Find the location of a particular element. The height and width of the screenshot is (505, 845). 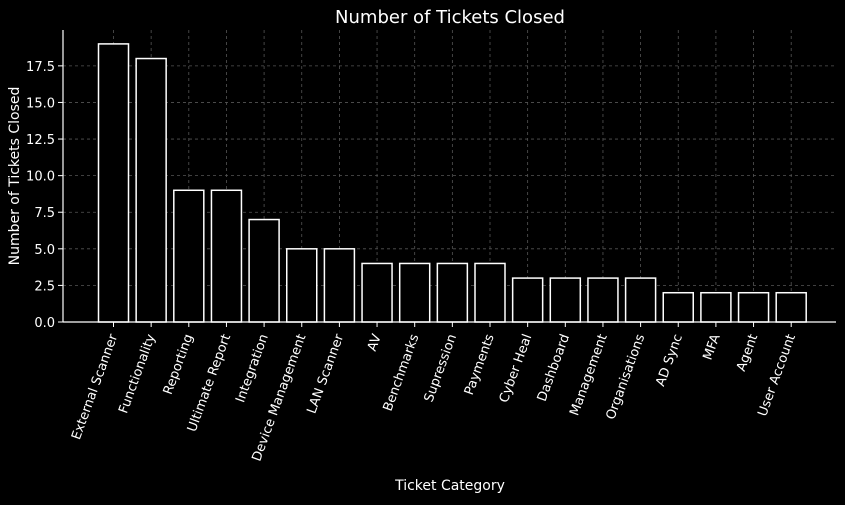

y-tick-label: 17.5 is located at coordinates (40, 67).